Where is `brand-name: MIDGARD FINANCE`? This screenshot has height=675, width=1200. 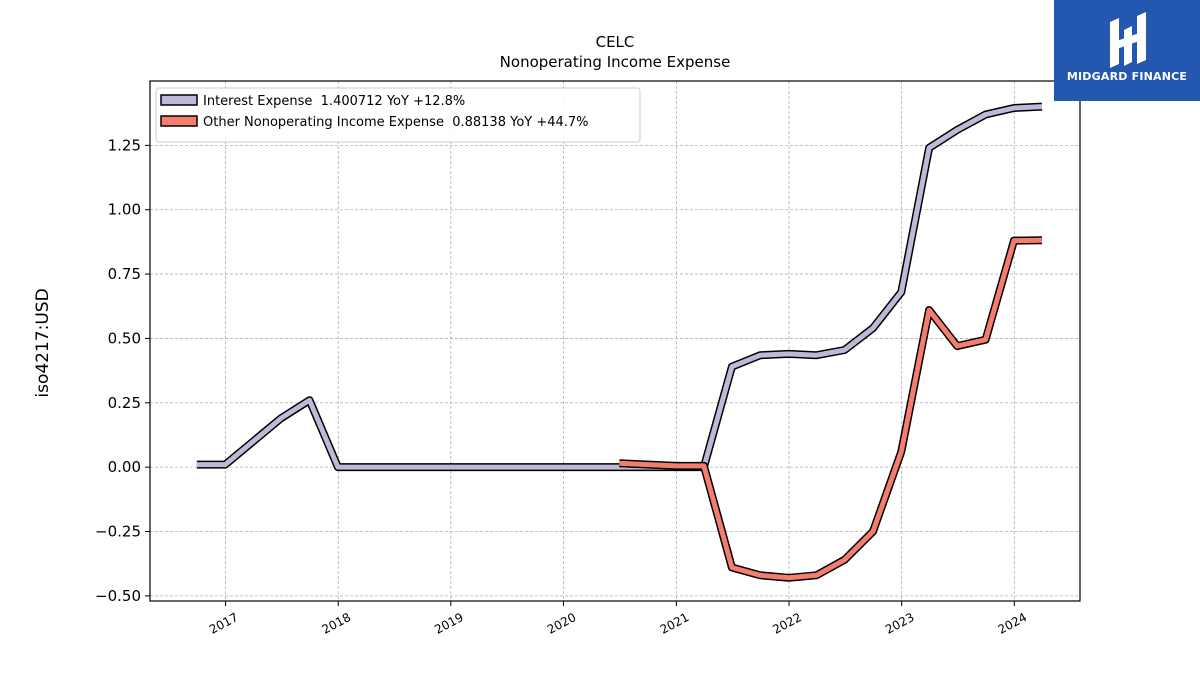
brand-name: MIDGARD FINANCE is located at coordinates (1127, 76).